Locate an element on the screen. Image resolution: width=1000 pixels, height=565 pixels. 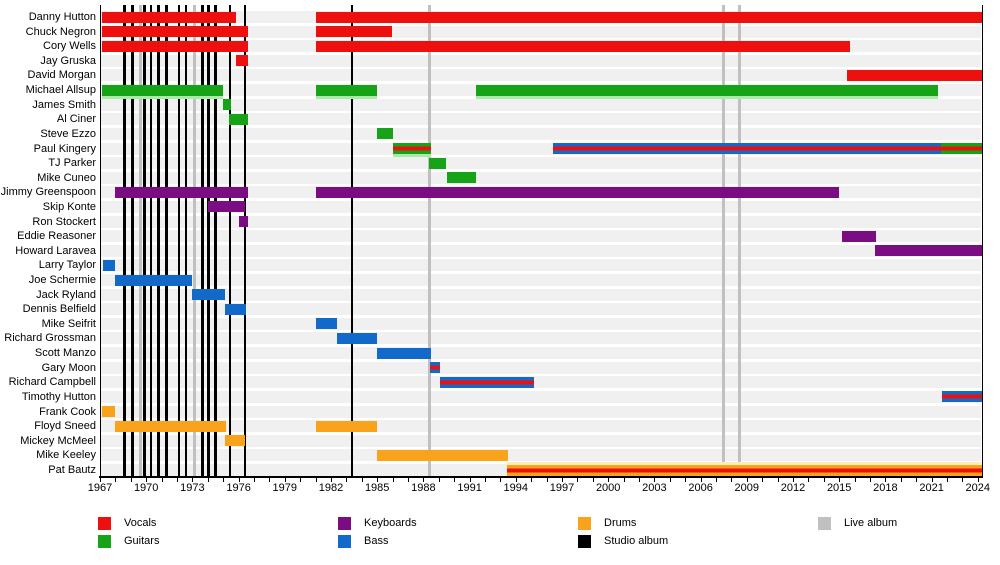
legend-label-live: Live album is located at coordinates (871, 523).